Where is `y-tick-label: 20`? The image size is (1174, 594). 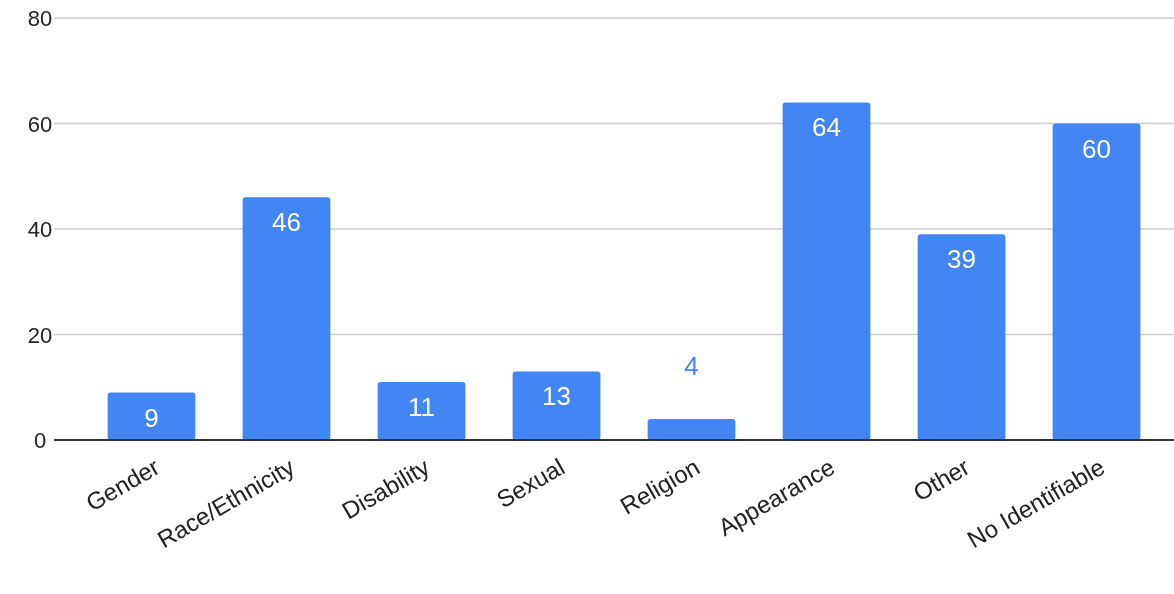 y-tick-label: 20 is located at coordinates (40, 335).